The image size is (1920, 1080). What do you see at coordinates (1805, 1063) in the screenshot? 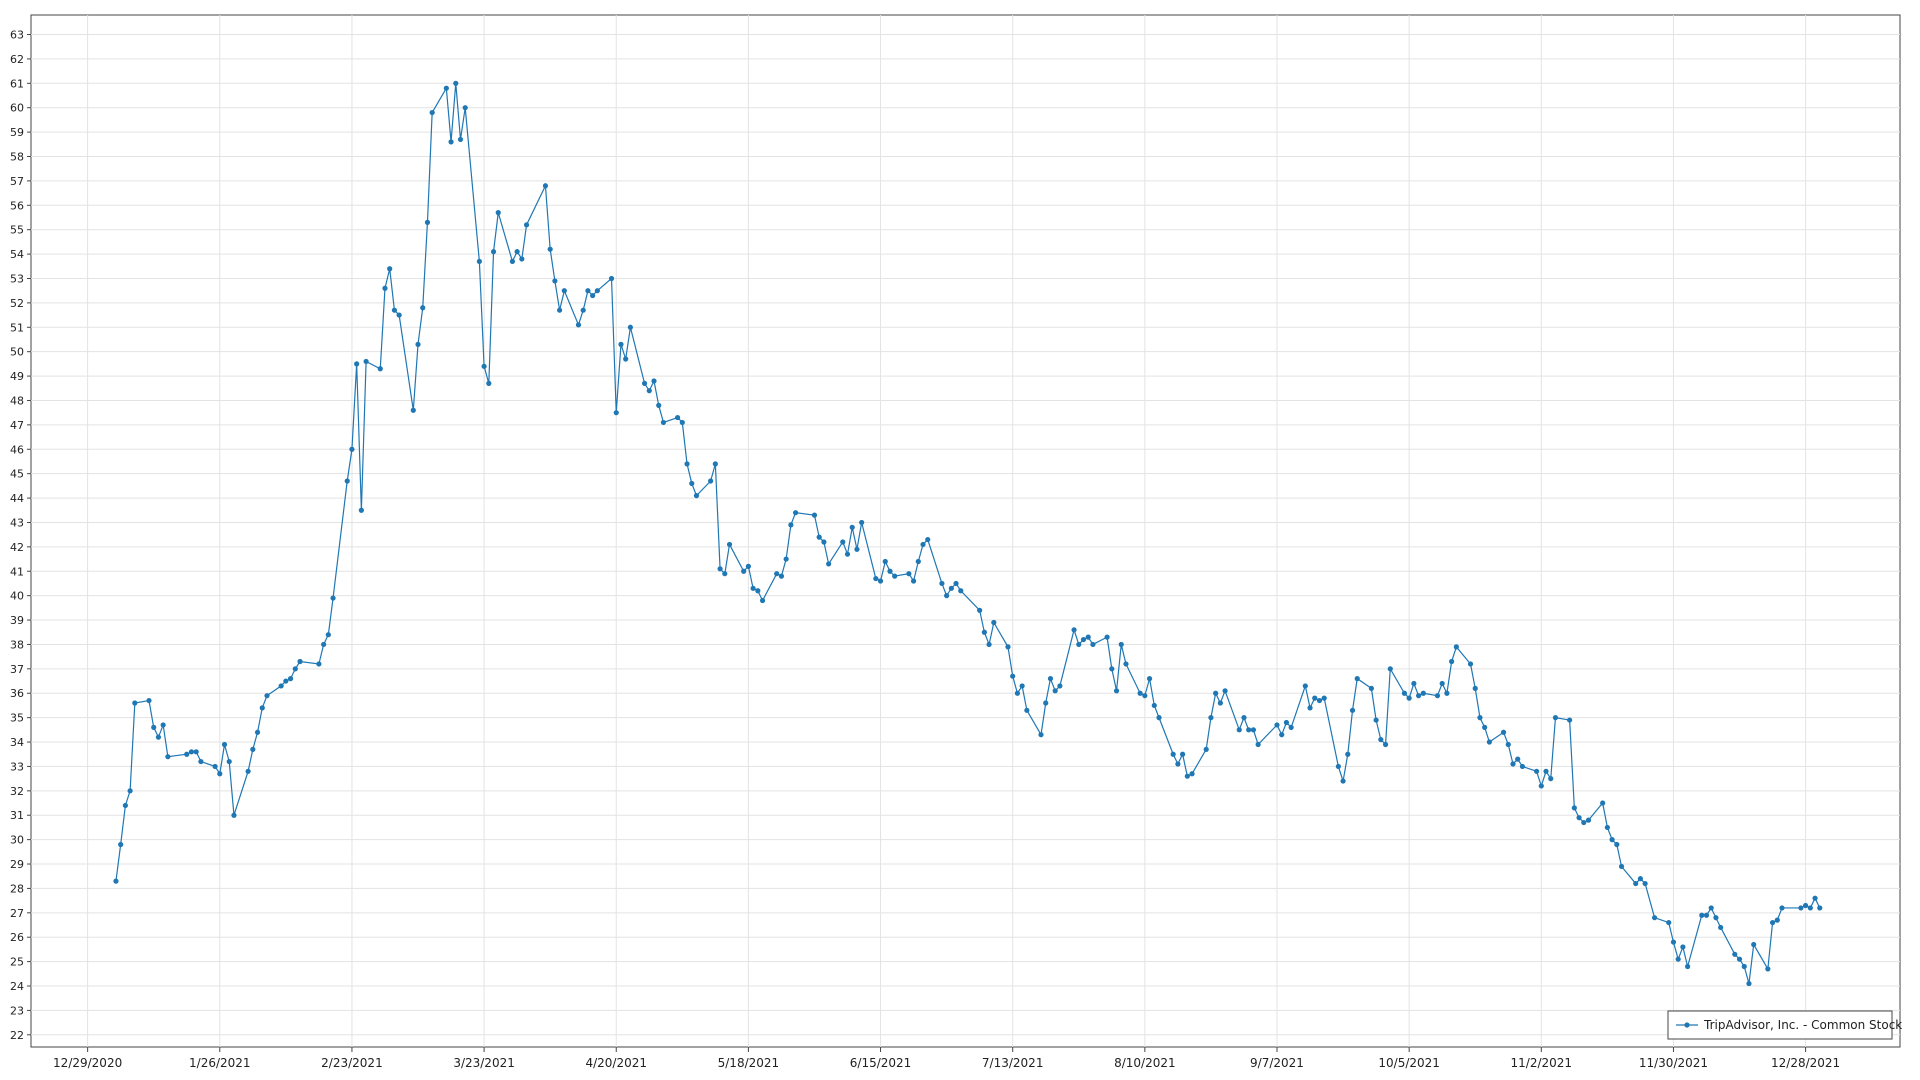
I see `x-tick-label: 12/28/2021` at bounding box center [1805, 1063].